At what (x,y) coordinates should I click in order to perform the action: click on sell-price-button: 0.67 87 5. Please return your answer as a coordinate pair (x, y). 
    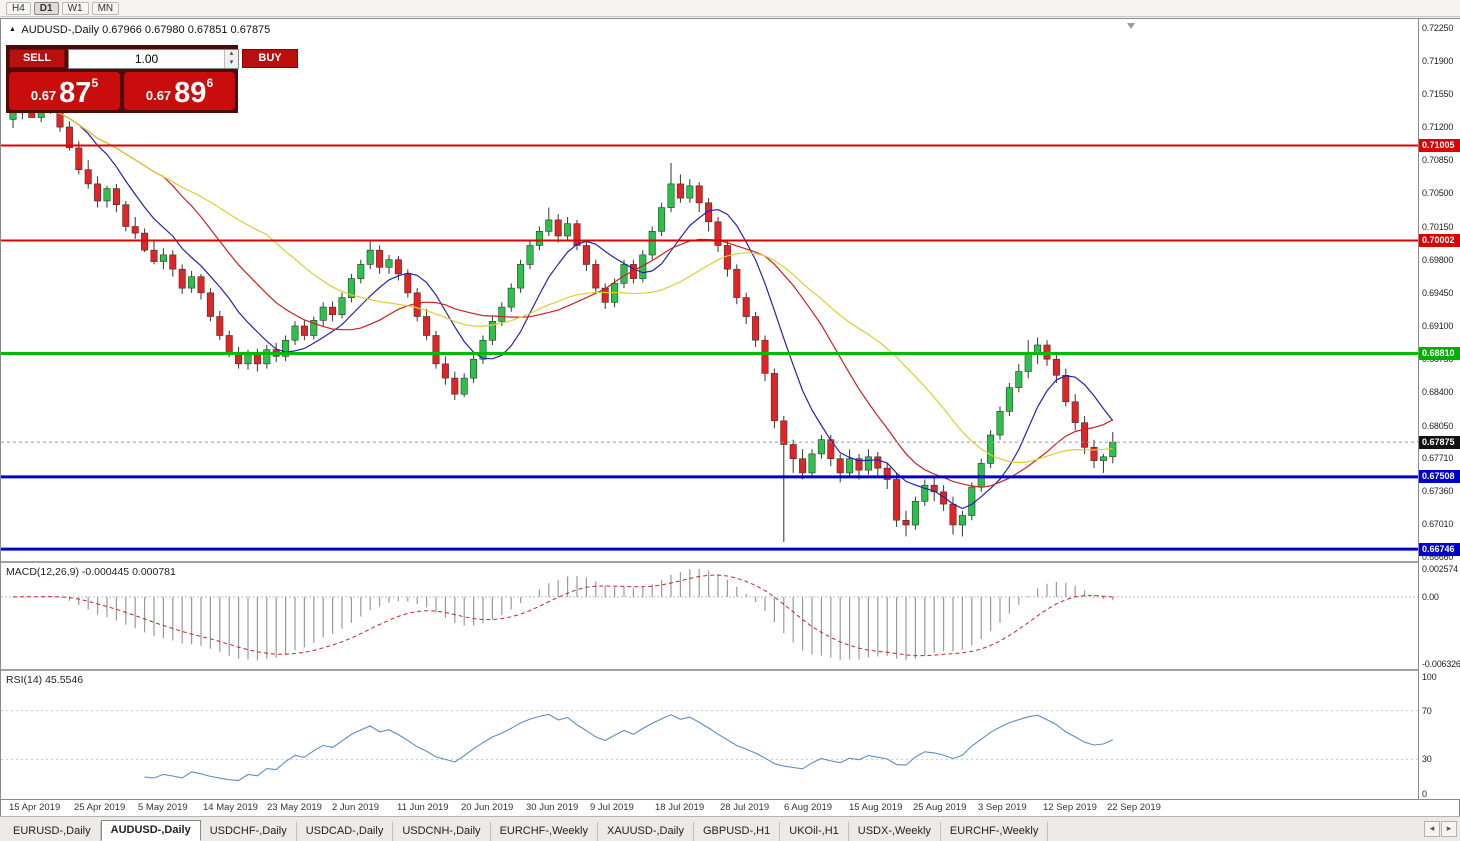
    Looking at the image, I should click on (64, 91).